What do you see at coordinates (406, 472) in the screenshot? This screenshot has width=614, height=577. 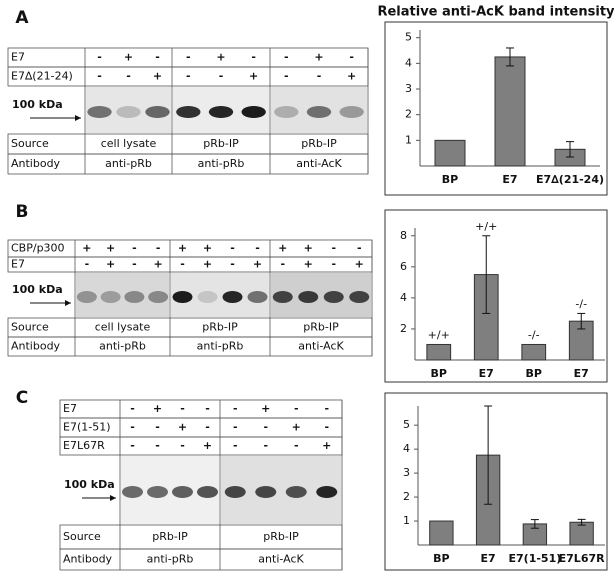 I see `y-tick-label: 3` at bounding box center [406, 472].